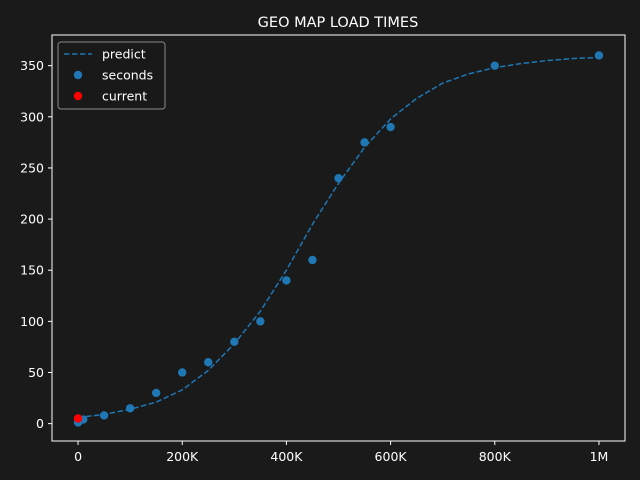 The image size is (640, 480). I want to click on x-tick-label: 200K, so click(182, 456).